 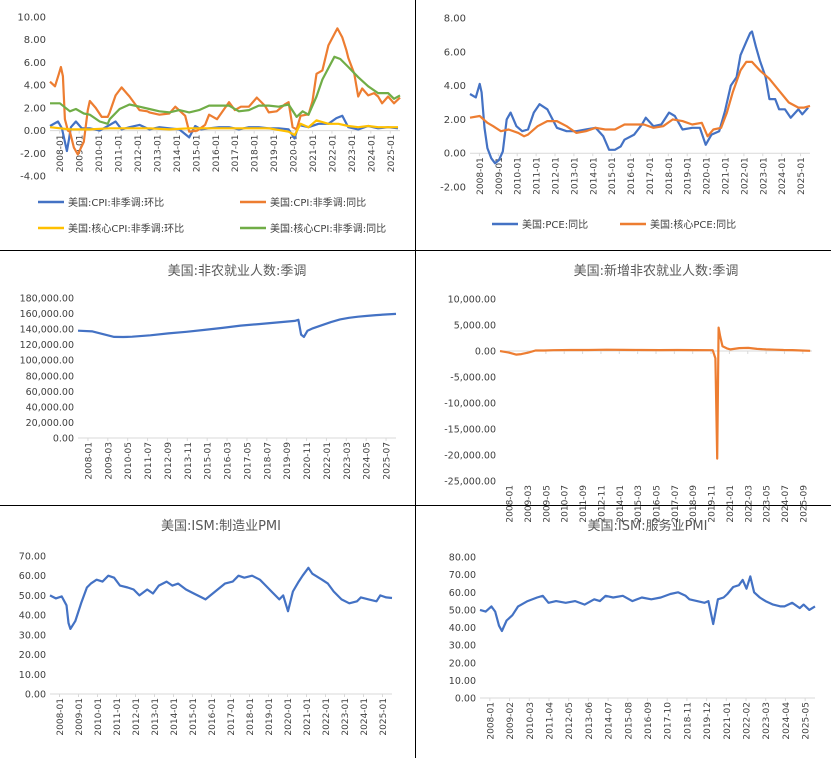 I want to click on legend-label: 美国:CPI:非季调:同比, so click(x=318, y=202).